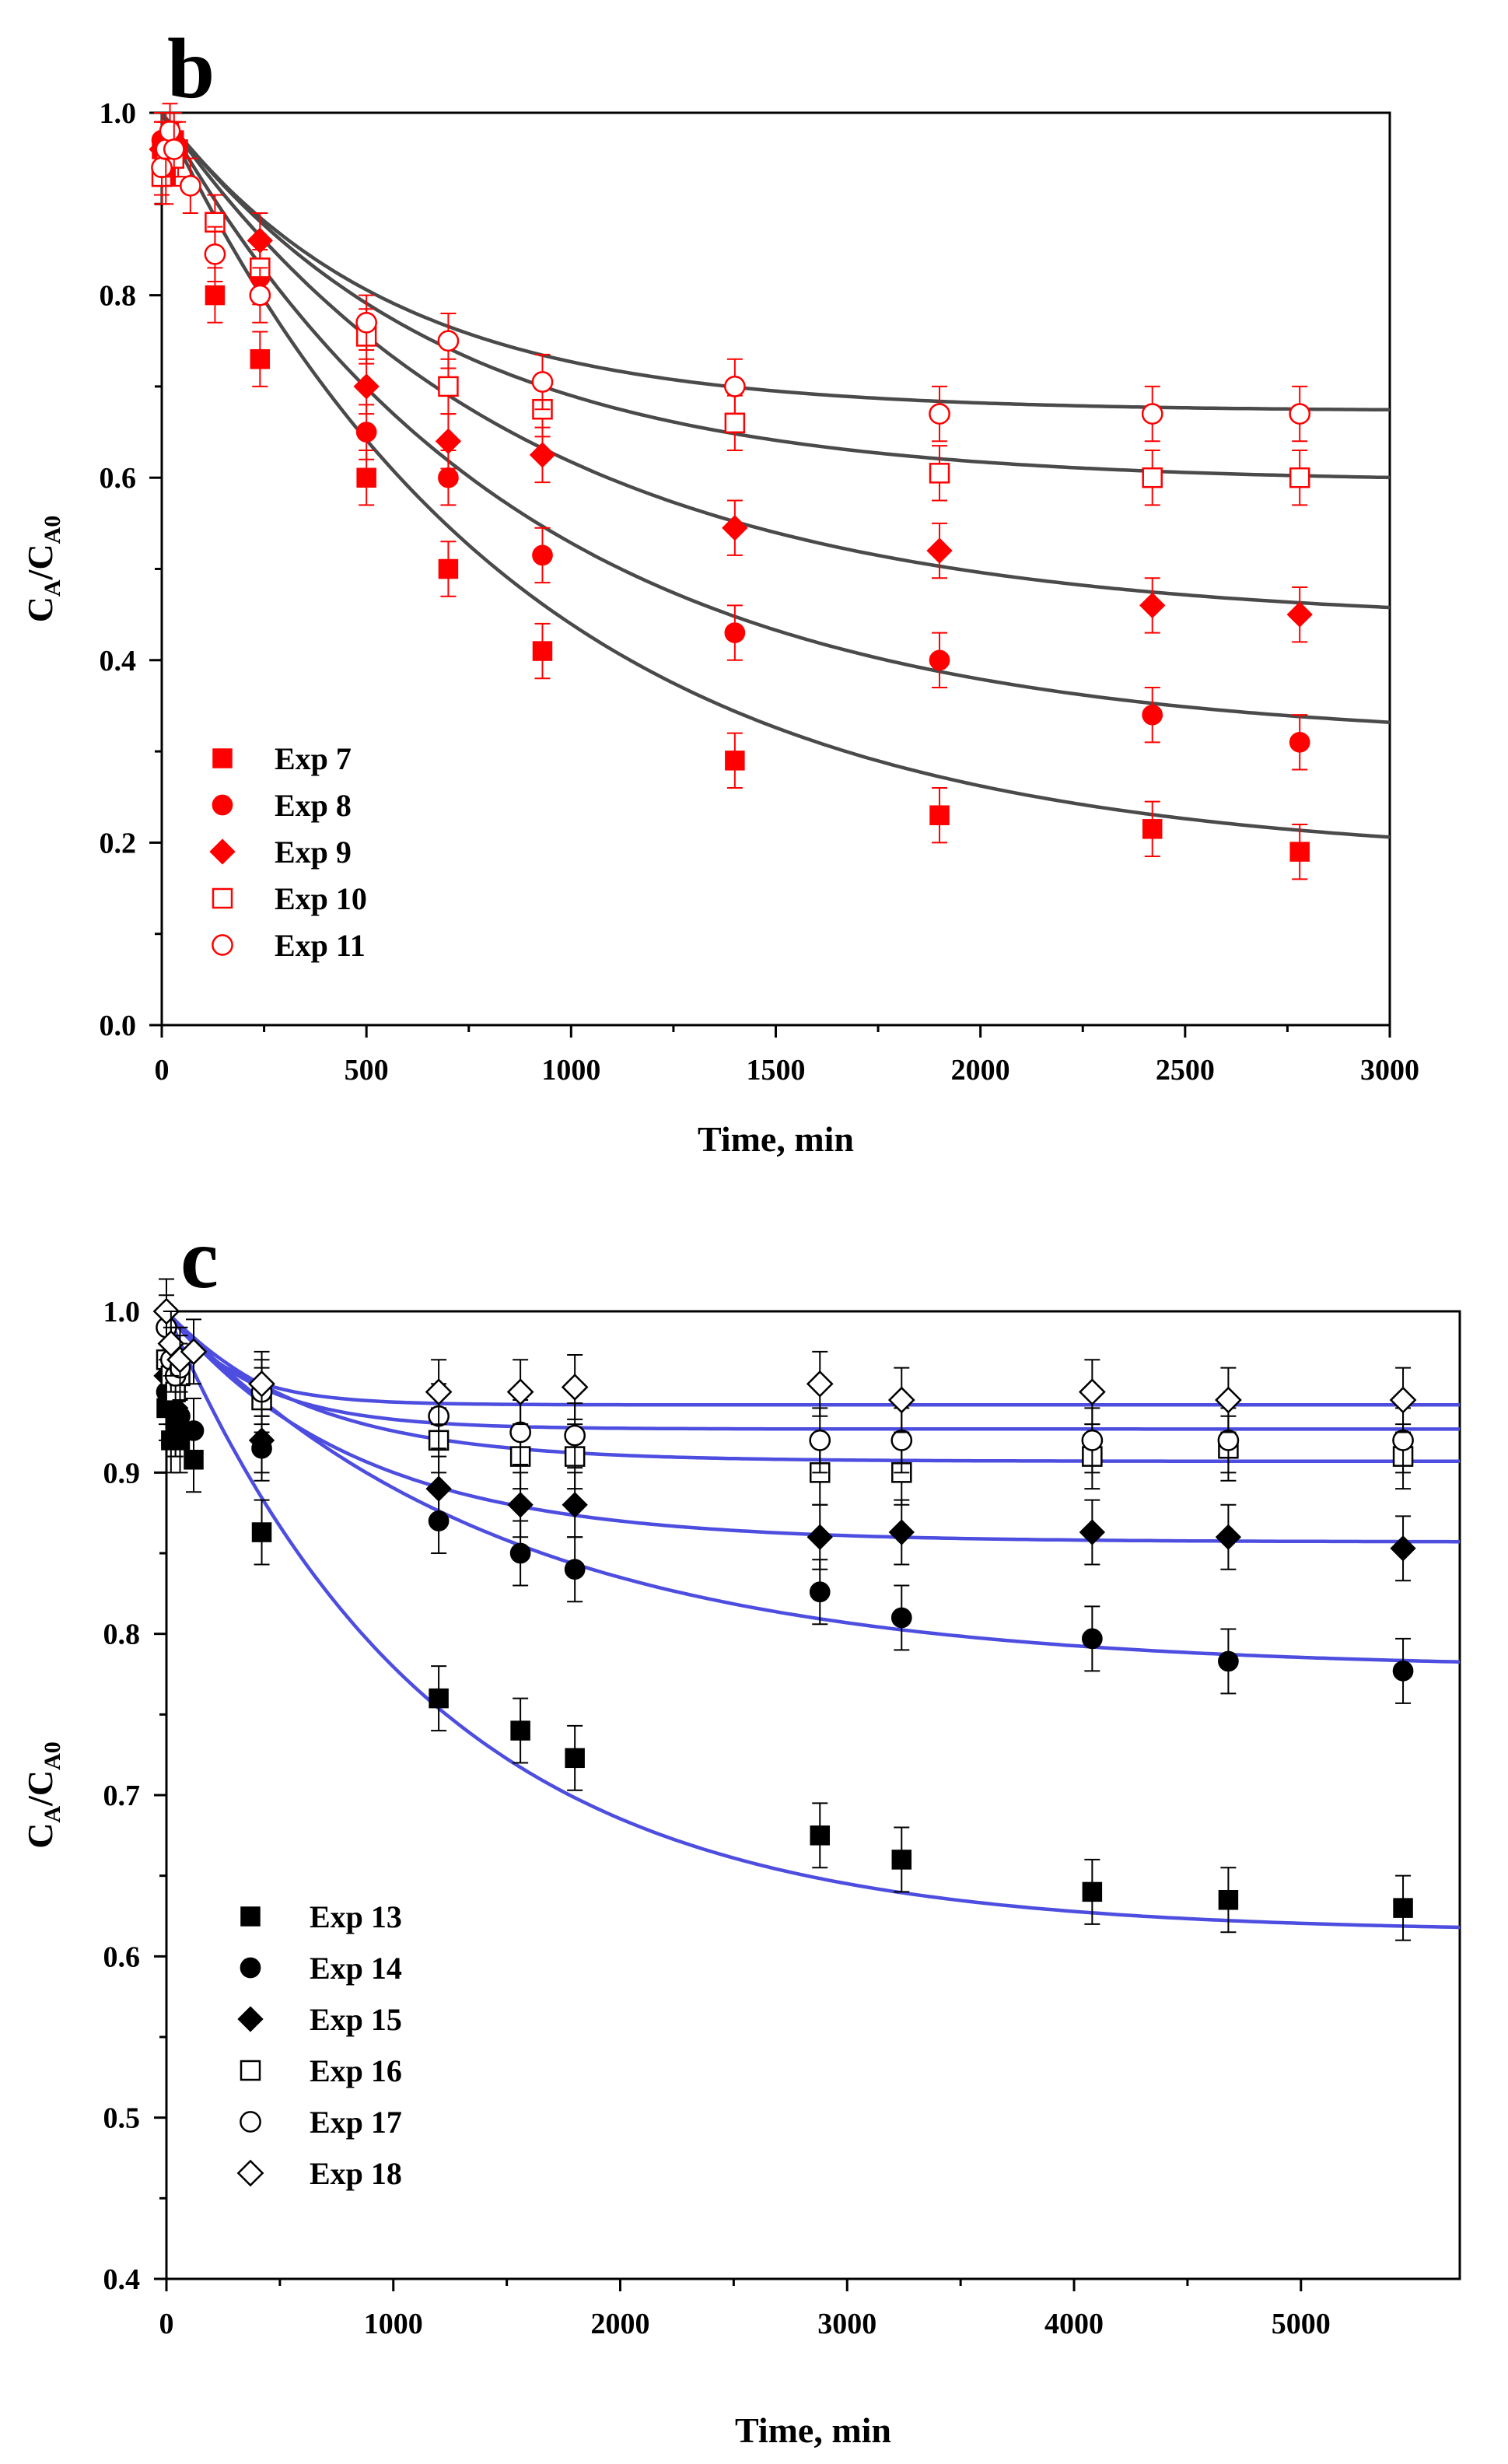  What do you see at coordinates (122, 2119) in the screenshot?
I see `y-tick-label: 0.5` at bounding box center [122, 2119].